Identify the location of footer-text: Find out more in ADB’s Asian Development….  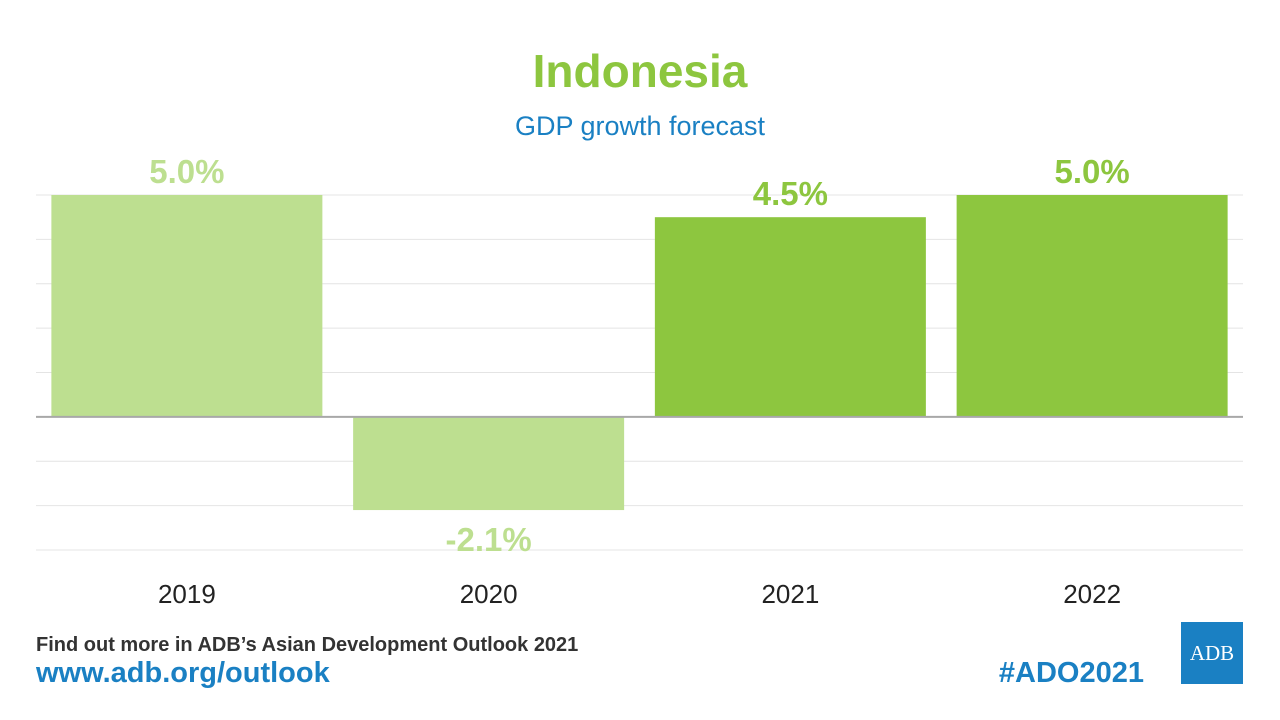
(307, 645).